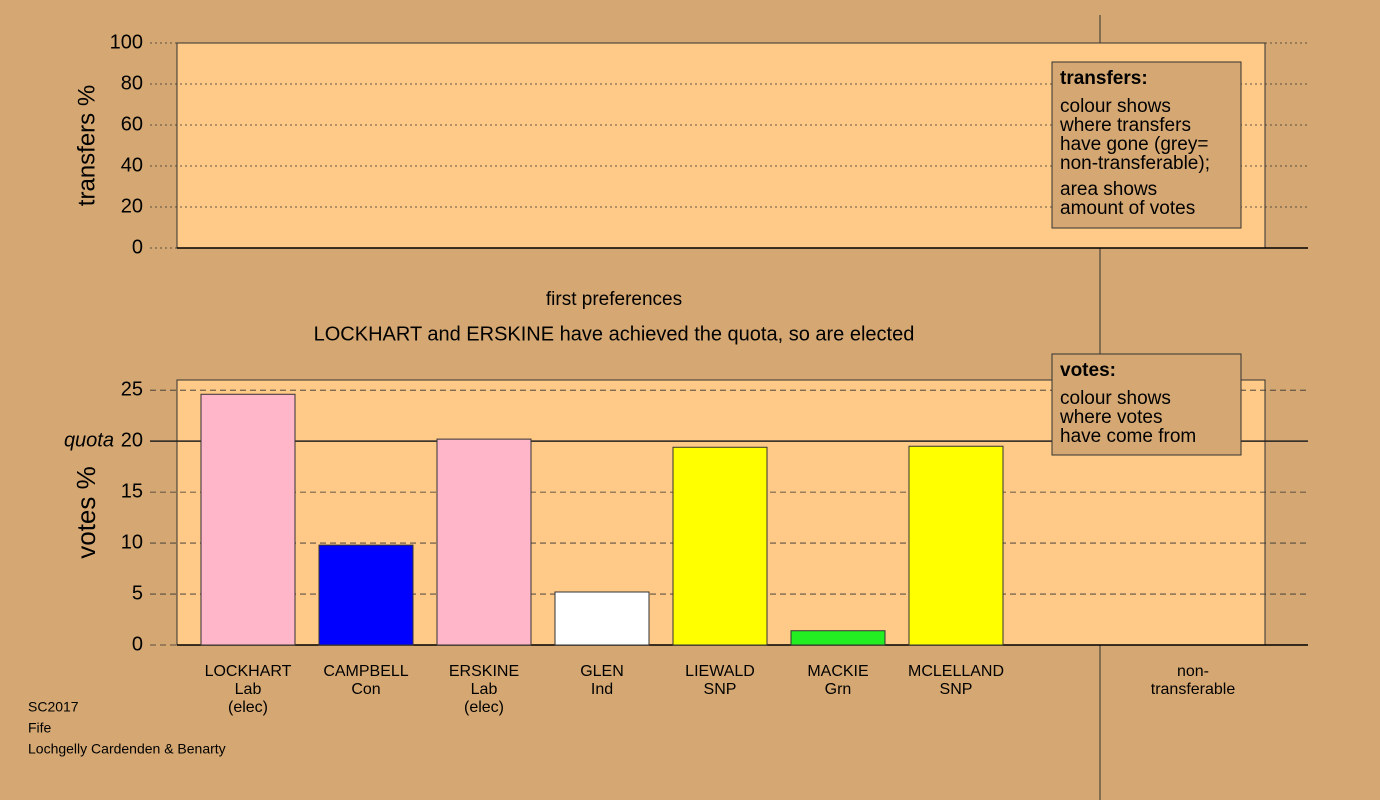 The width and height of the screenshot is (1380, 800). What do you see at coordinates (1134, 144) in the screenshot?
I see `legend-text: have gone (grey=` at bounding box center [1134, 144].